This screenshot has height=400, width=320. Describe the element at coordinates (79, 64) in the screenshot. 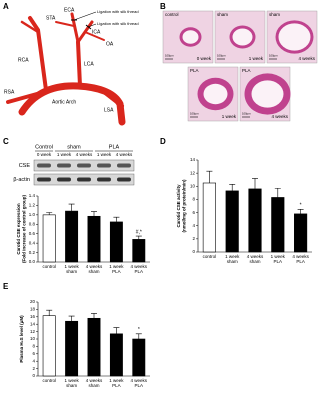

I see `lca` at that location.